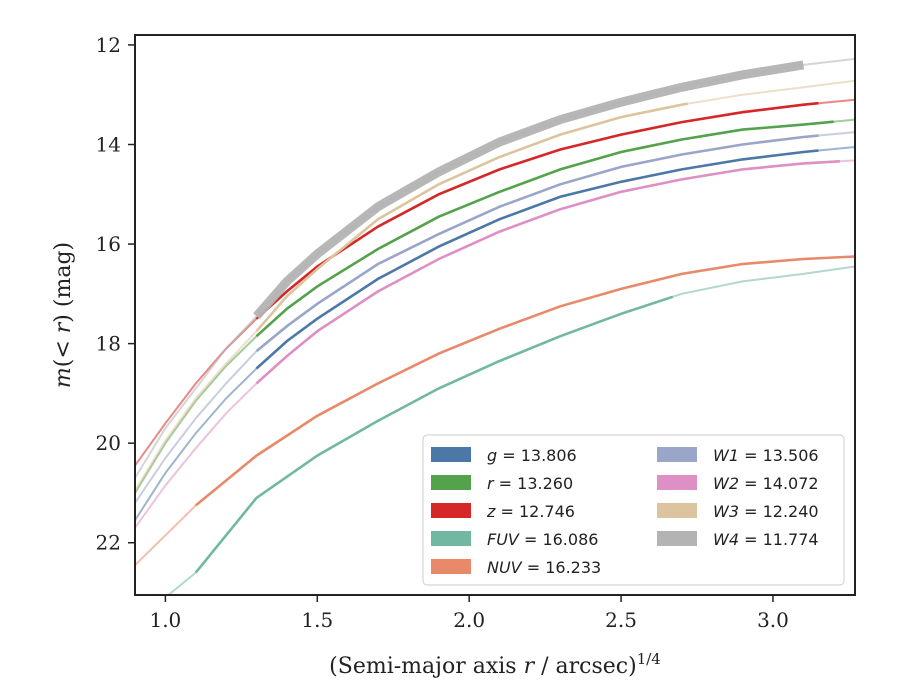 This screenshot has height=700, width=900. I want to click on x-tick-label: 1.0, so click(165, 620).